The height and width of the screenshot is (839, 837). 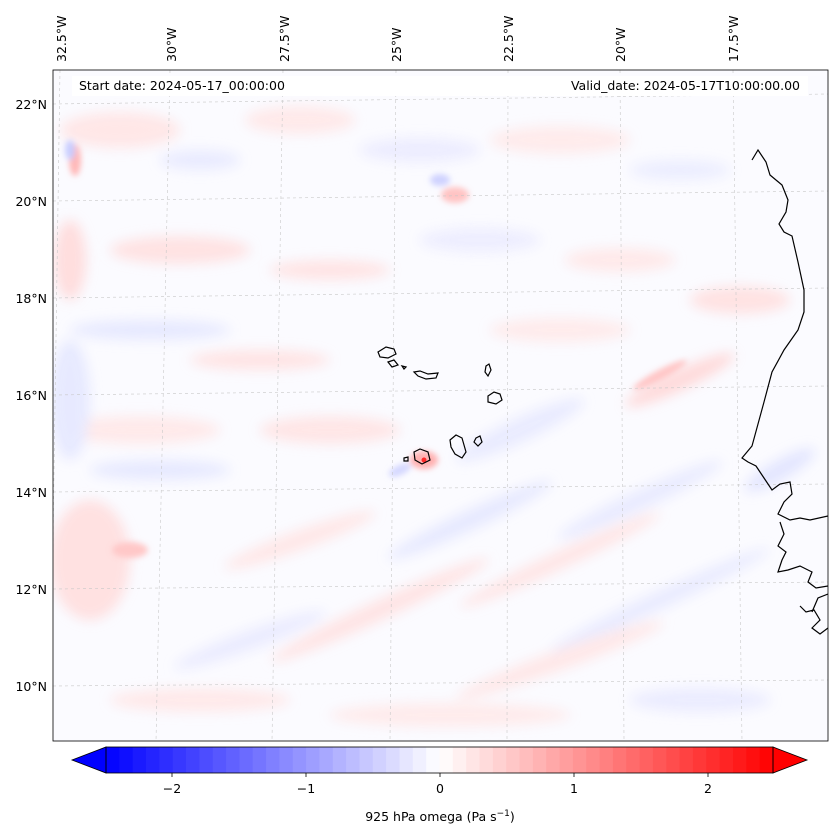 What do you see at coordinates (440, 816) in the screenshot?
I see `colorbar-label: 925 hPa omega (Pa s−1)` at bounding box center [440, 816].